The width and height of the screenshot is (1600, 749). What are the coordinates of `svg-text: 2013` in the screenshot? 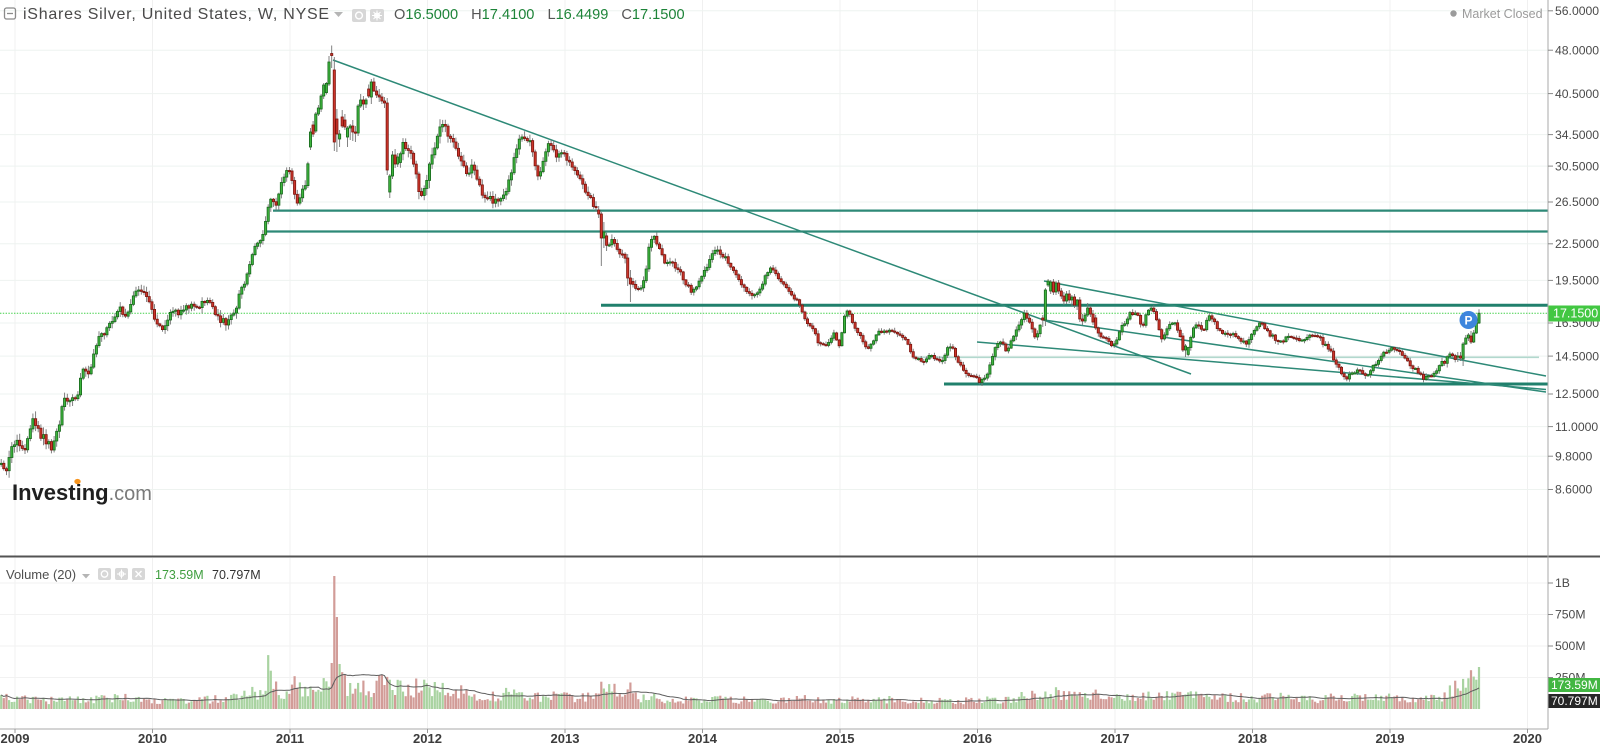 It's located at (565, 738).